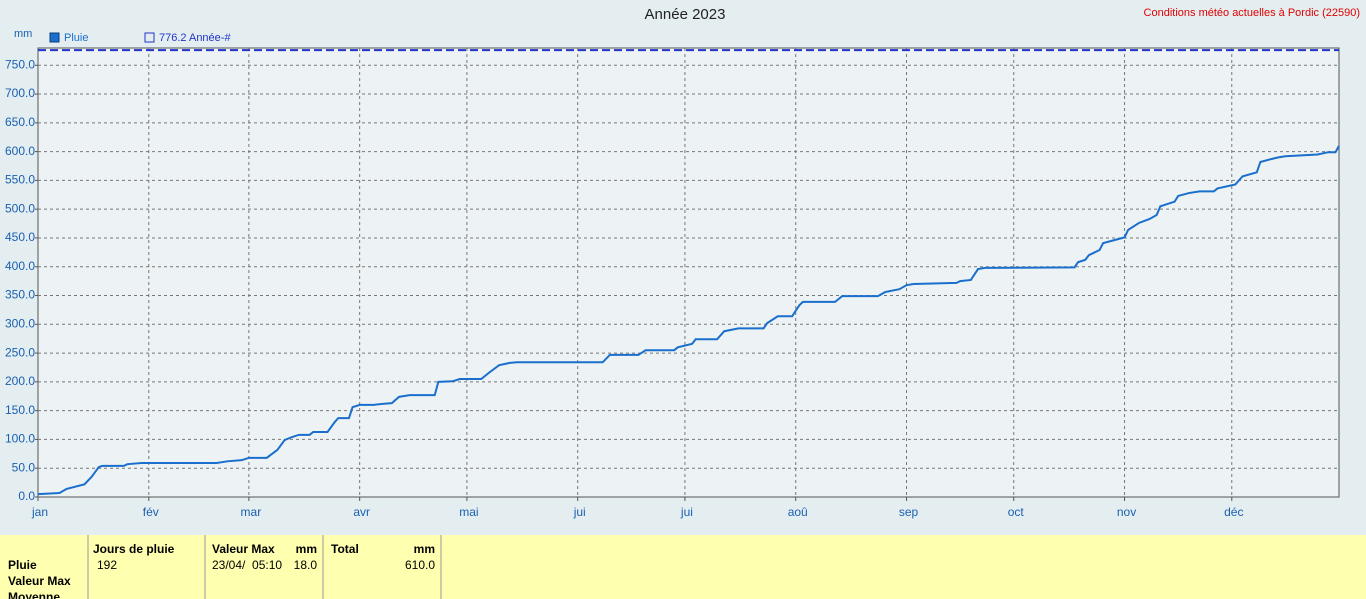 This screenshot has height=599, width=1366. Describe the element at coordinates (798, 512) in the screenshot. I see `x-tick-label: aoû` at that location.